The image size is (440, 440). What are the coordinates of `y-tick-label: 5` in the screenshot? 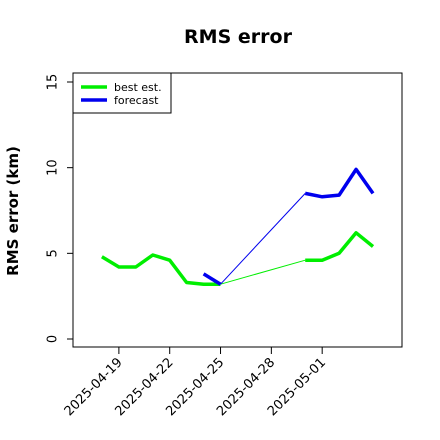 It's located at (53, 253).